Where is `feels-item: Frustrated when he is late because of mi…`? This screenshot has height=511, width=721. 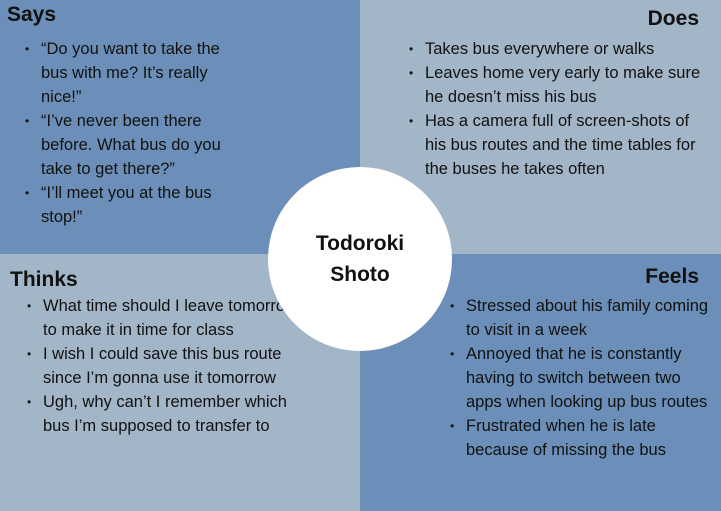 feels-item: Frustrated when he is late because of mi… is located at coordinates (581, 438).